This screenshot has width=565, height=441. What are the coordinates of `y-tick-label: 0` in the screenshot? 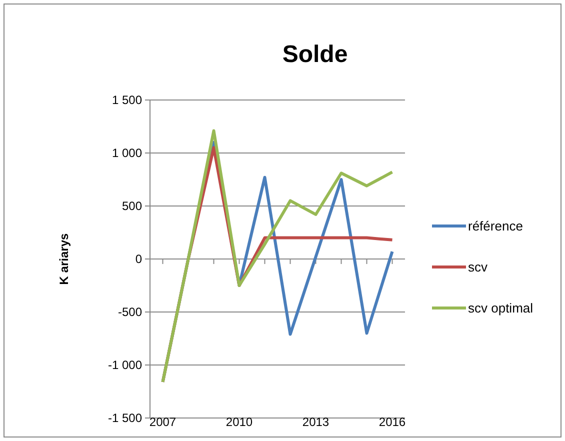 It's located at (138, 259).